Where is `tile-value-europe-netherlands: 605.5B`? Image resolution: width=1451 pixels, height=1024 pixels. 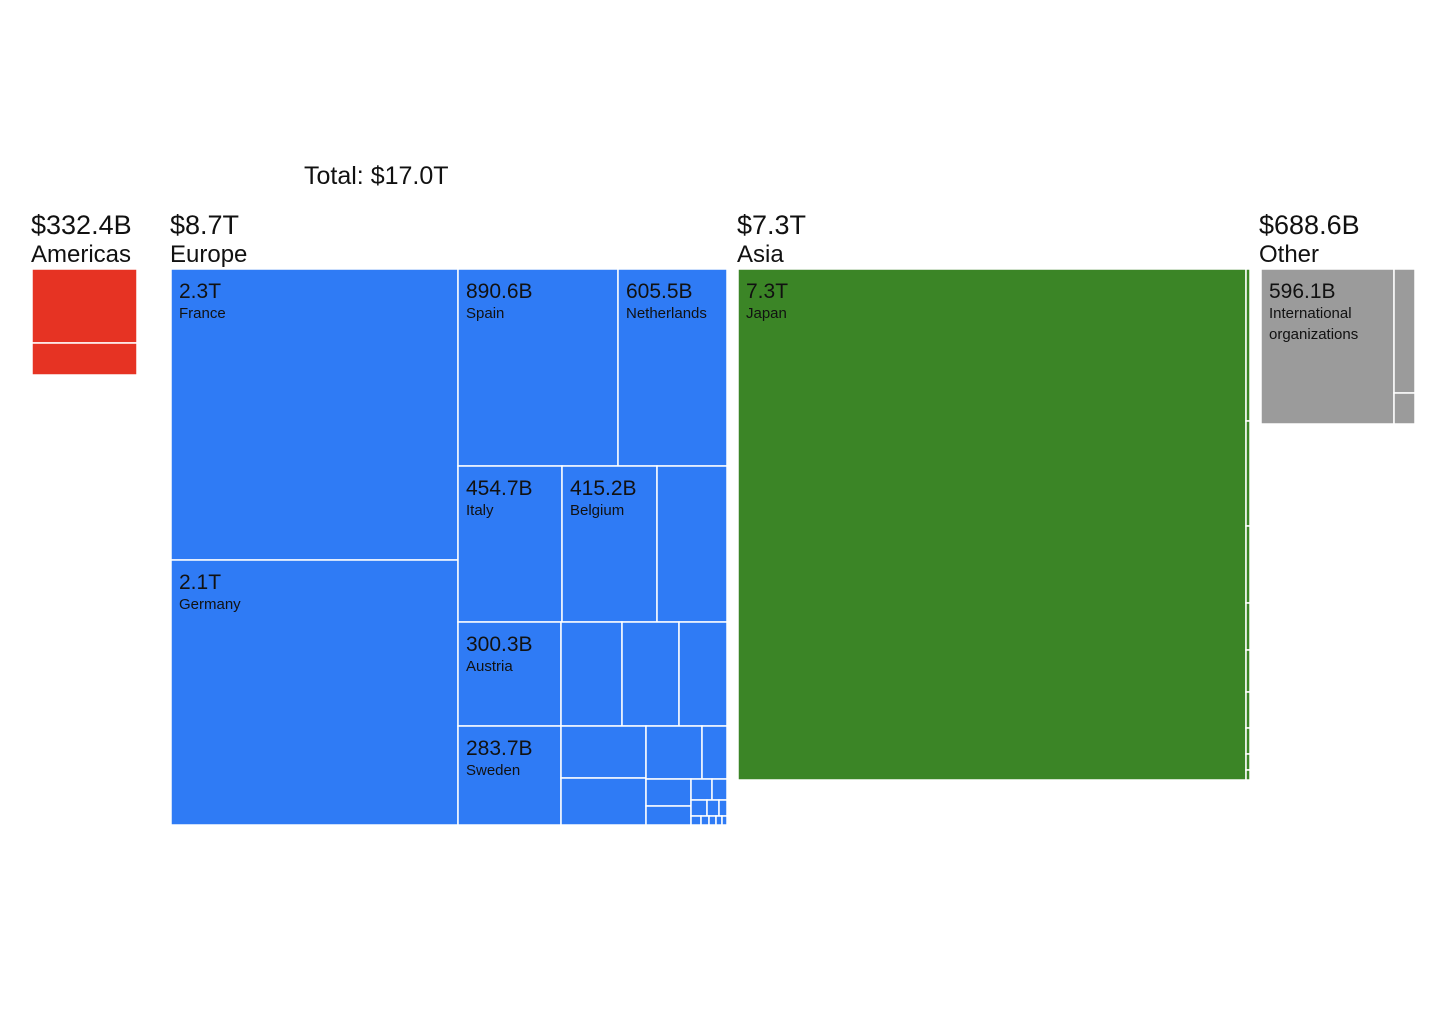 tile-value-europe-netherlands: 605.5B is located at coordinates (659, 291).